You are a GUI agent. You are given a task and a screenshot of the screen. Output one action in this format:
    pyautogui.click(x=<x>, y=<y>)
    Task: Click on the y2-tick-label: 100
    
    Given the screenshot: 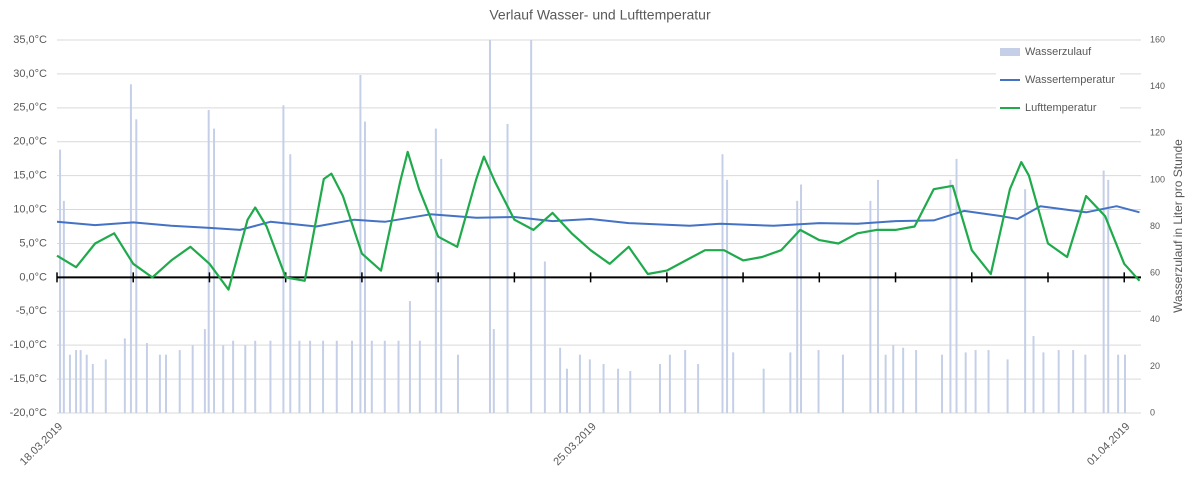 What is the action you would take?
    pyautogui.click(x=1157, y=179)
    